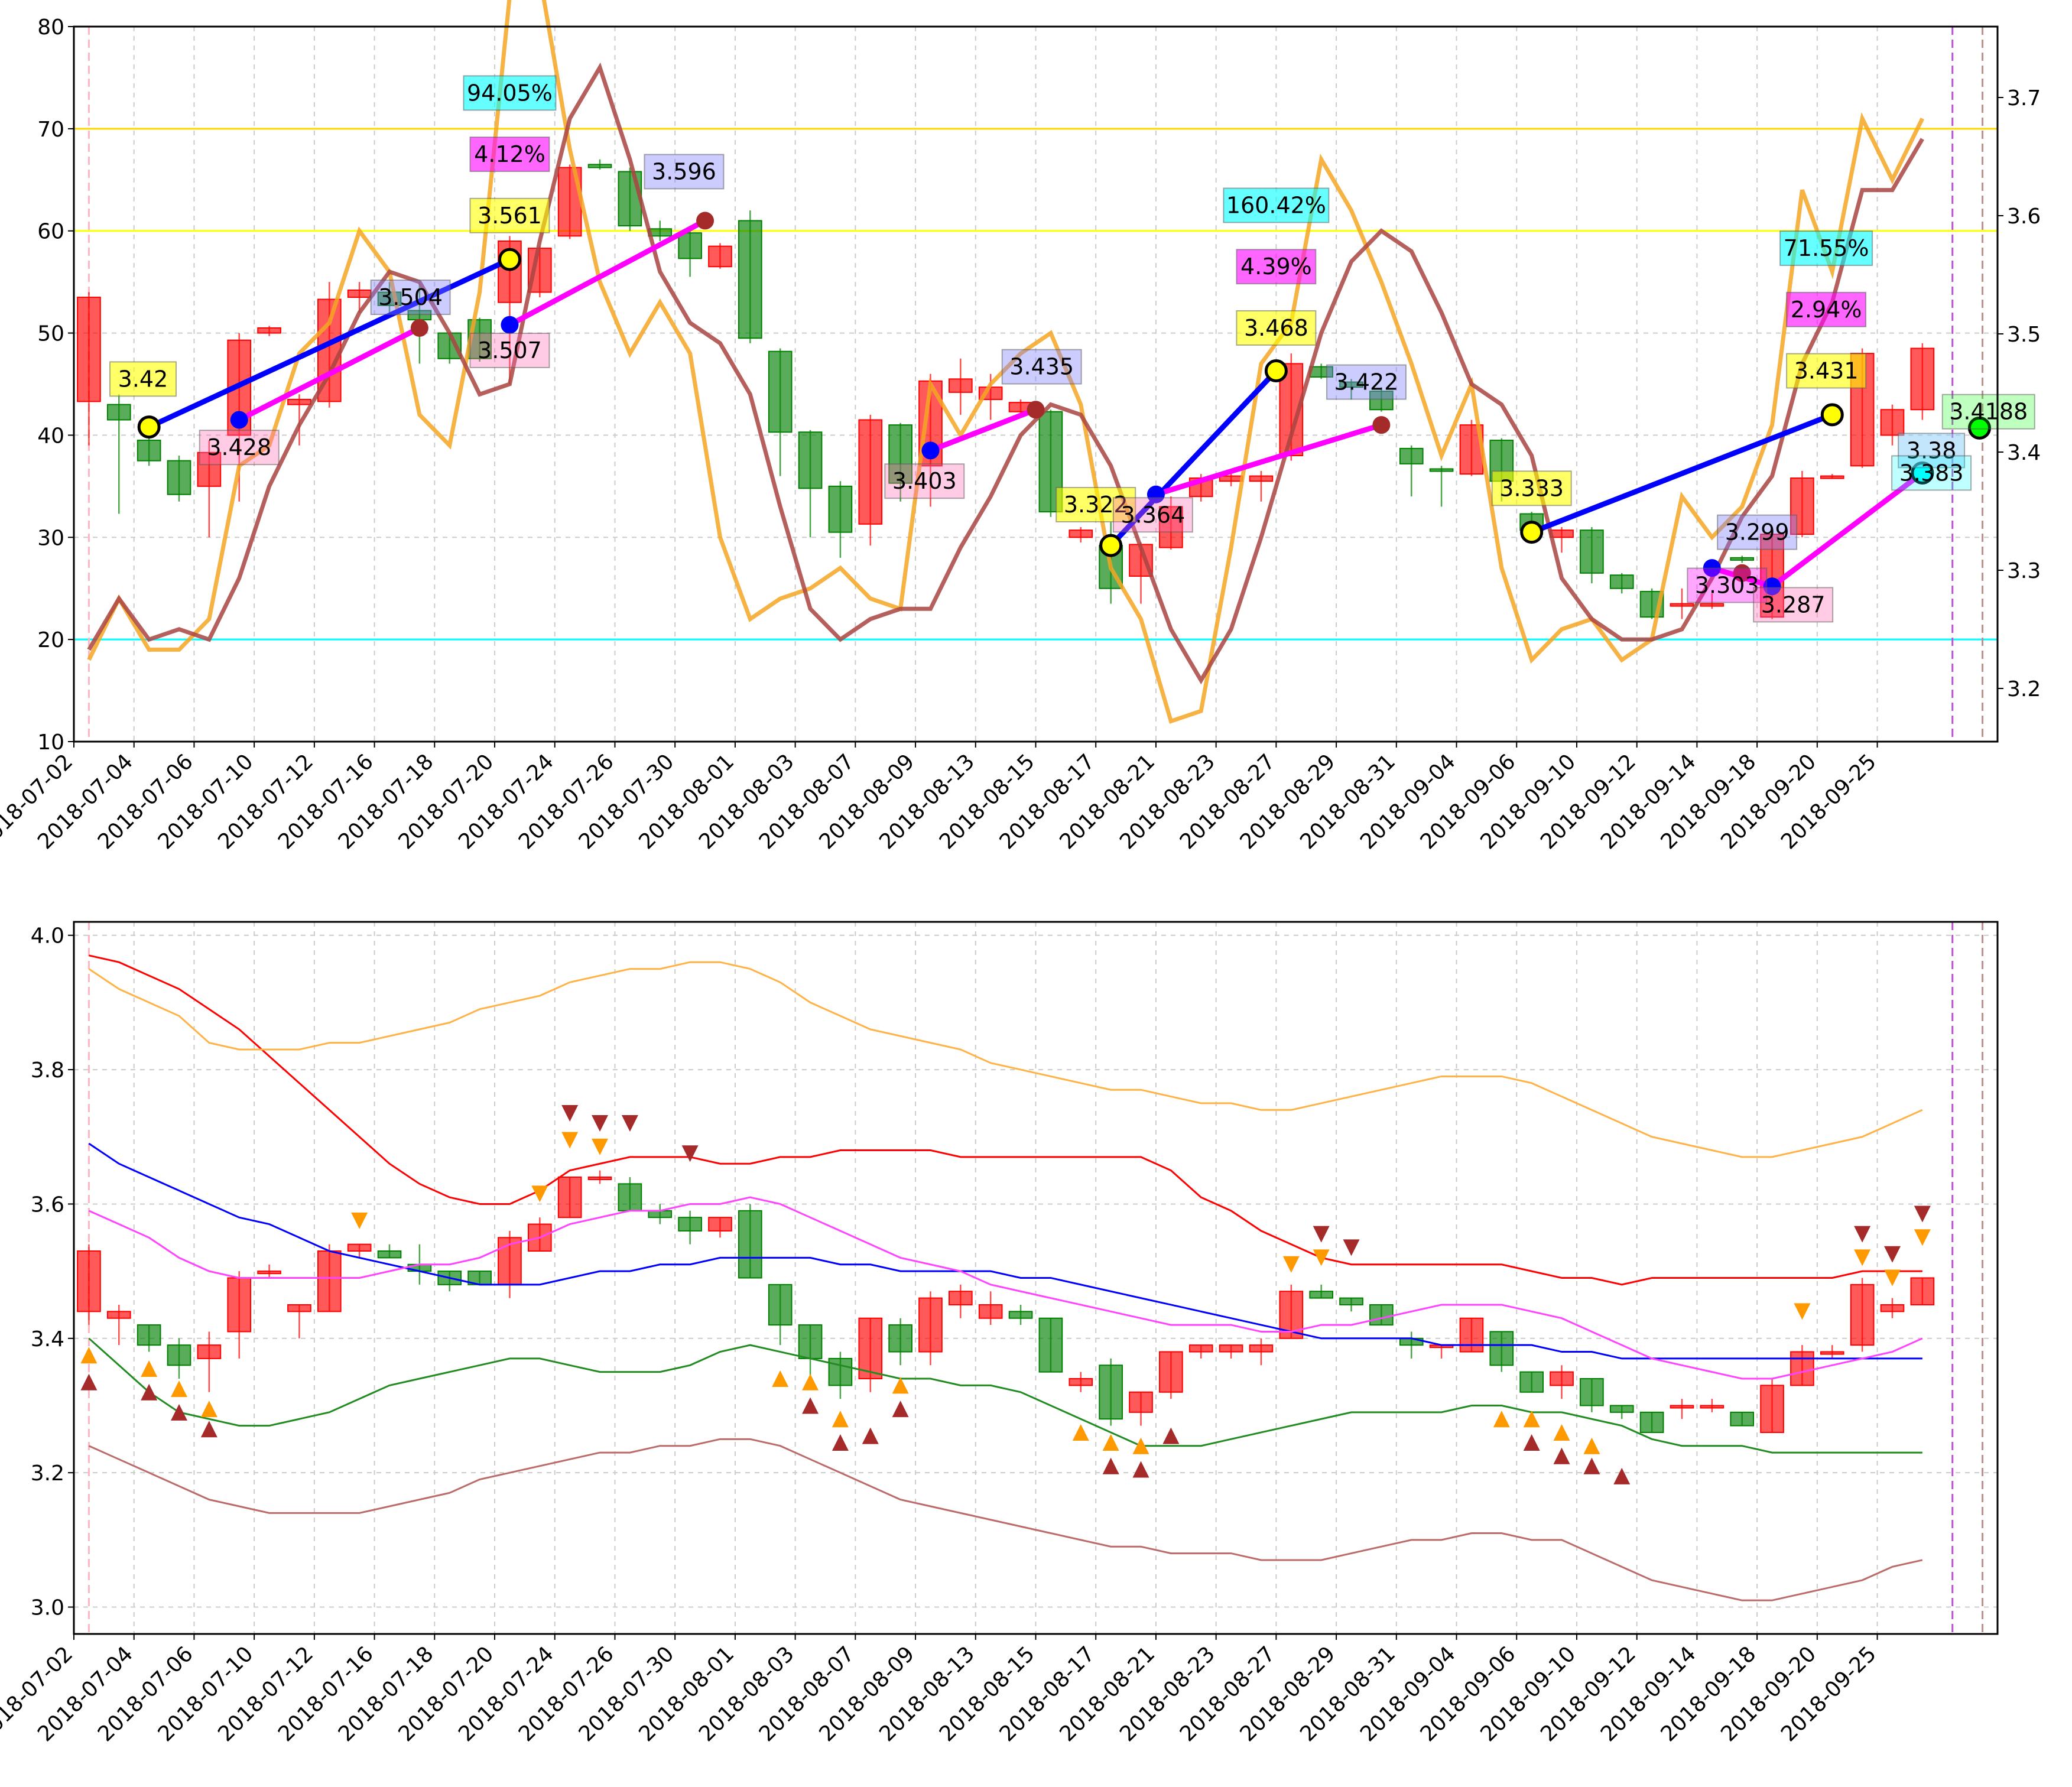 Image resolution: width=2072 pixels, height=1787 pixels. What do you see at coordinates (1152, 515) in the screenshot?
I see `annotation: 3.364` at bounding box center [1152, 515].